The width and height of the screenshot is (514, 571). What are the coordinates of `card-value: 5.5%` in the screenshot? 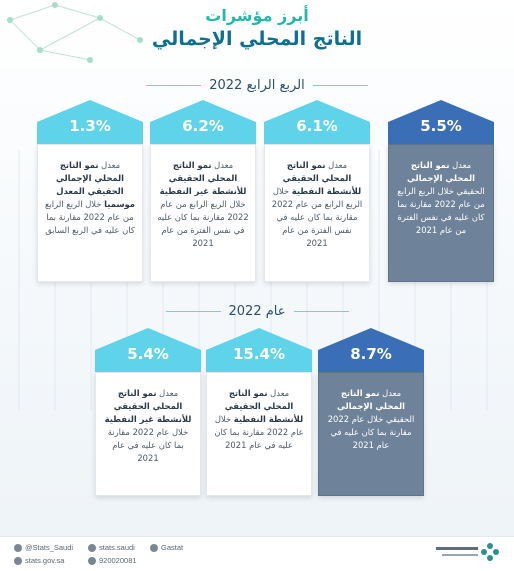 It's located at (441, 126).